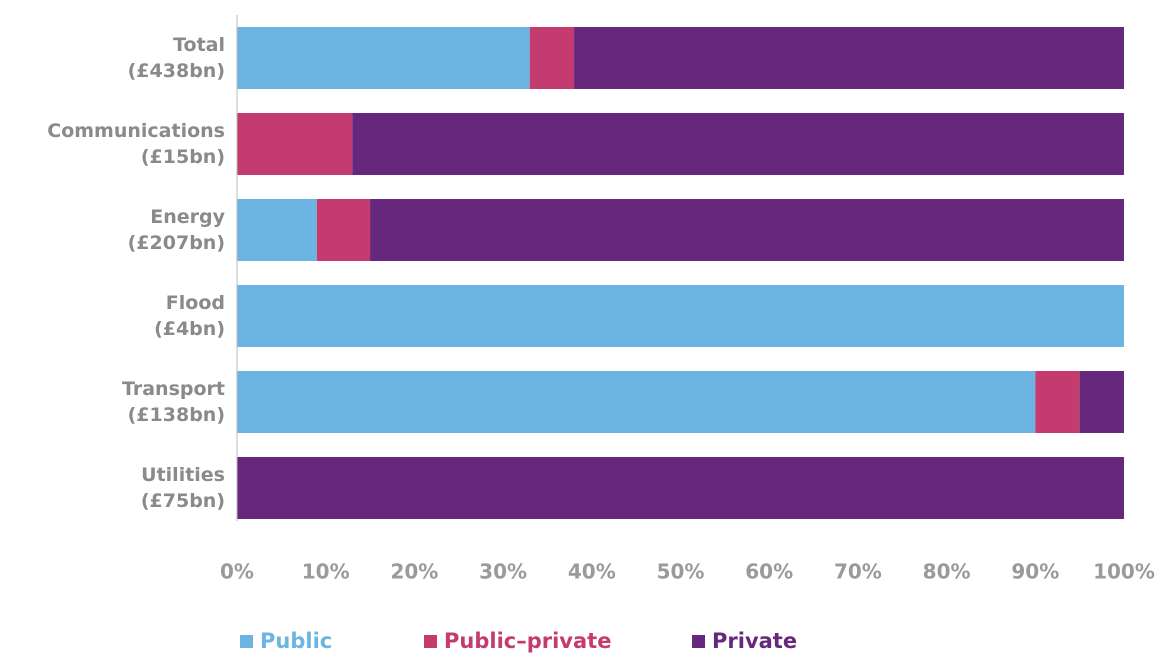 The width and height of the screenshot is (1163, 655). Describe the element at coordinates (237, 572) in the screenshot. I see `x-tick-label: 0%` at that location.